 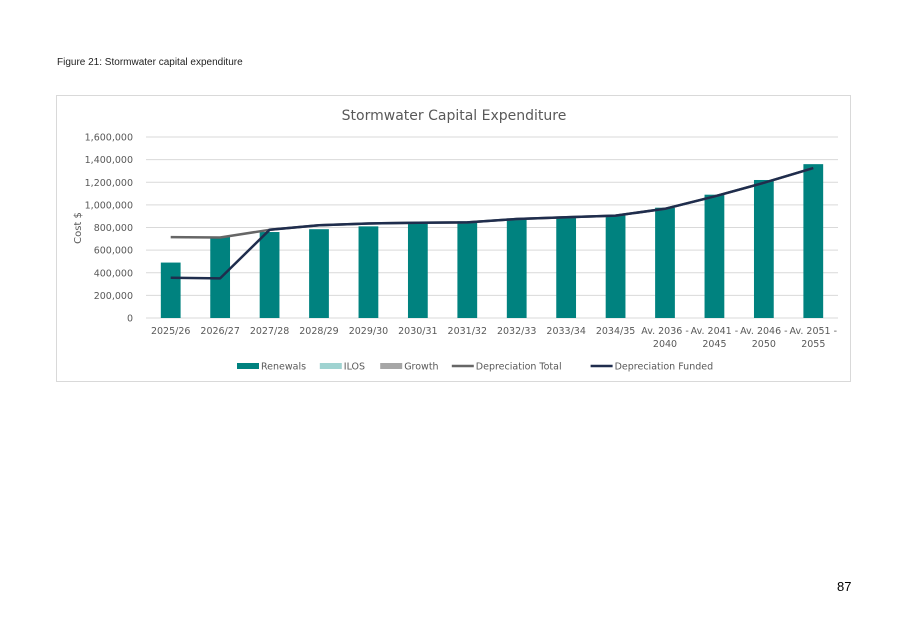 I want to click on chart-title: Stormwater Capital Expenditure, so click(x=454, y=116).